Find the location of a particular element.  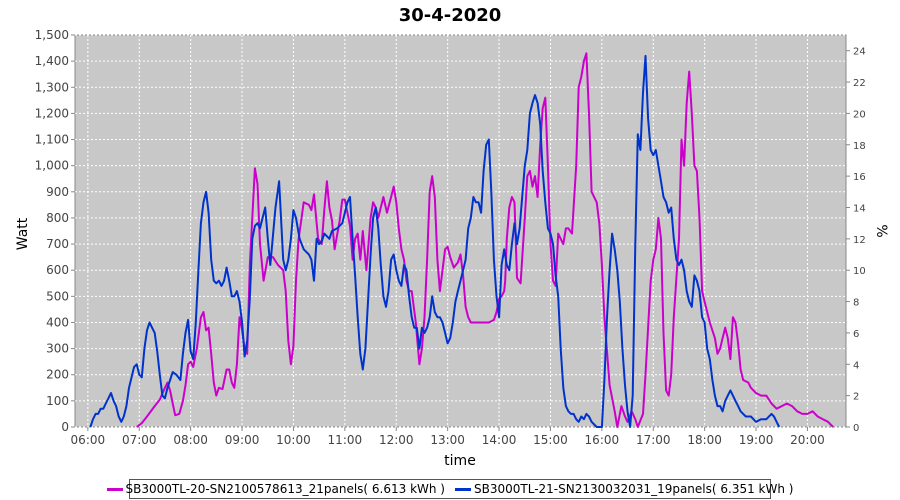

y2-tick-label-0: 0 is located at coordinates (856, 428).